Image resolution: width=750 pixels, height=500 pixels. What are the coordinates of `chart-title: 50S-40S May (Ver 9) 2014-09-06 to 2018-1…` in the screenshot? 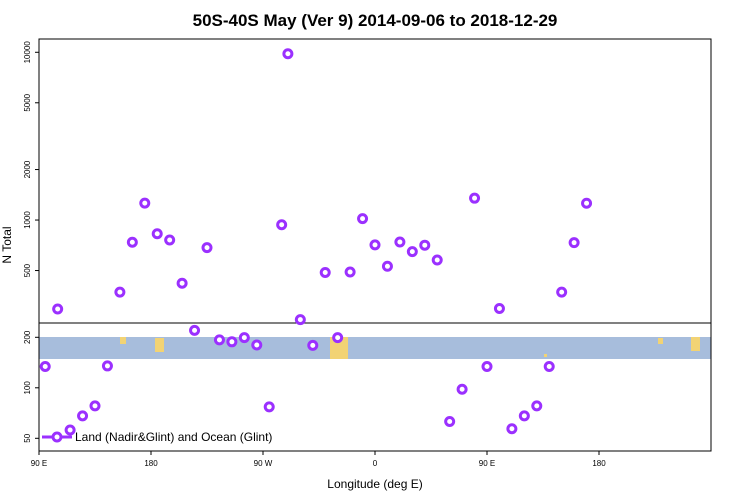 It's located at (375, 20).